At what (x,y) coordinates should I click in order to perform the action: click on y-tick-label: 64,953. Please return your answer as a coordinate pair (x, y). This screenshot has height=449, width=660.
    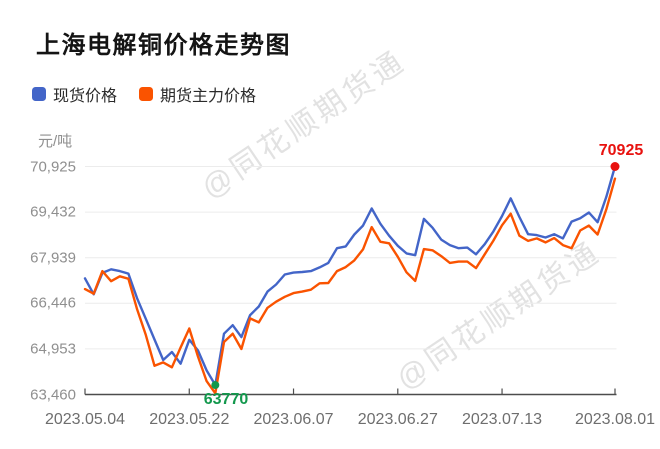
    Looking at the image, I should click on (53, 349).